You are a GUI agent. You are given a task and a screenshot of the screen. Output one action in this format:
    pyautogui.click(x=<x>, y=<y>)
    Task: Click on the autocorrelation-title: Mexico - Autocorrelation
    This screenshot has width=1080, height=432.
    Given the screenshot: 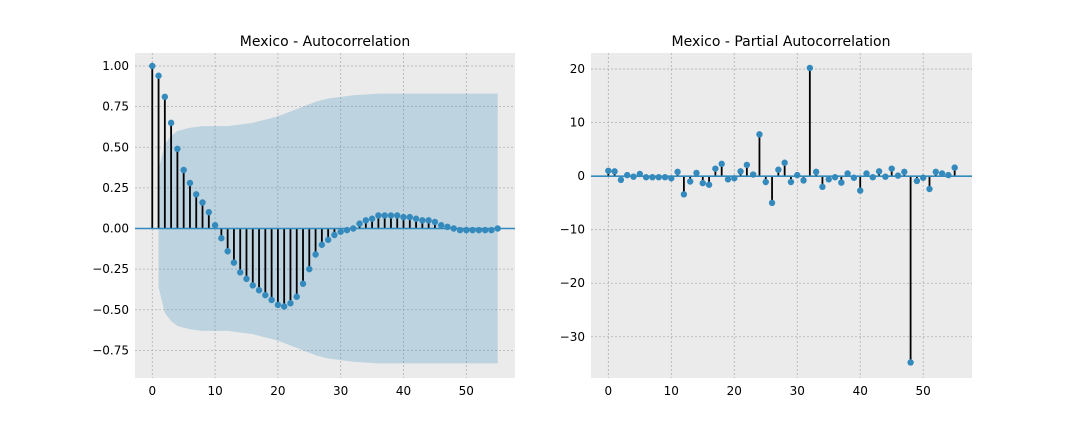 What is the action you would take?
    pyautogui.click(x=325, y=42)
    